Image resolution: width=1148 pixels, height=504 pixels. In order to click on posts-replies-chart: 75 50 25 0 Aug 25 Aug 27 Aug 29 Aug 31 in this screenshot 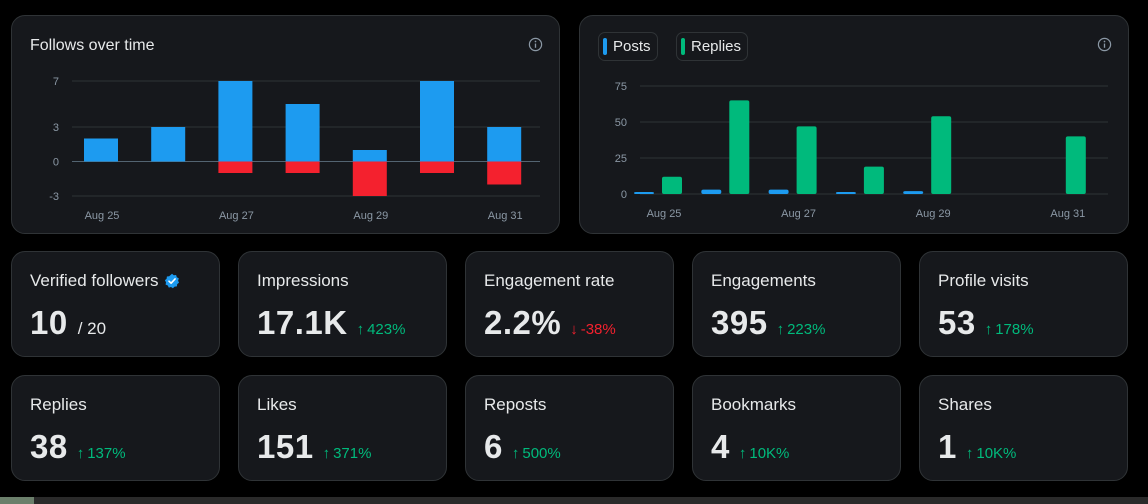, I will do `click(861, 150)`.